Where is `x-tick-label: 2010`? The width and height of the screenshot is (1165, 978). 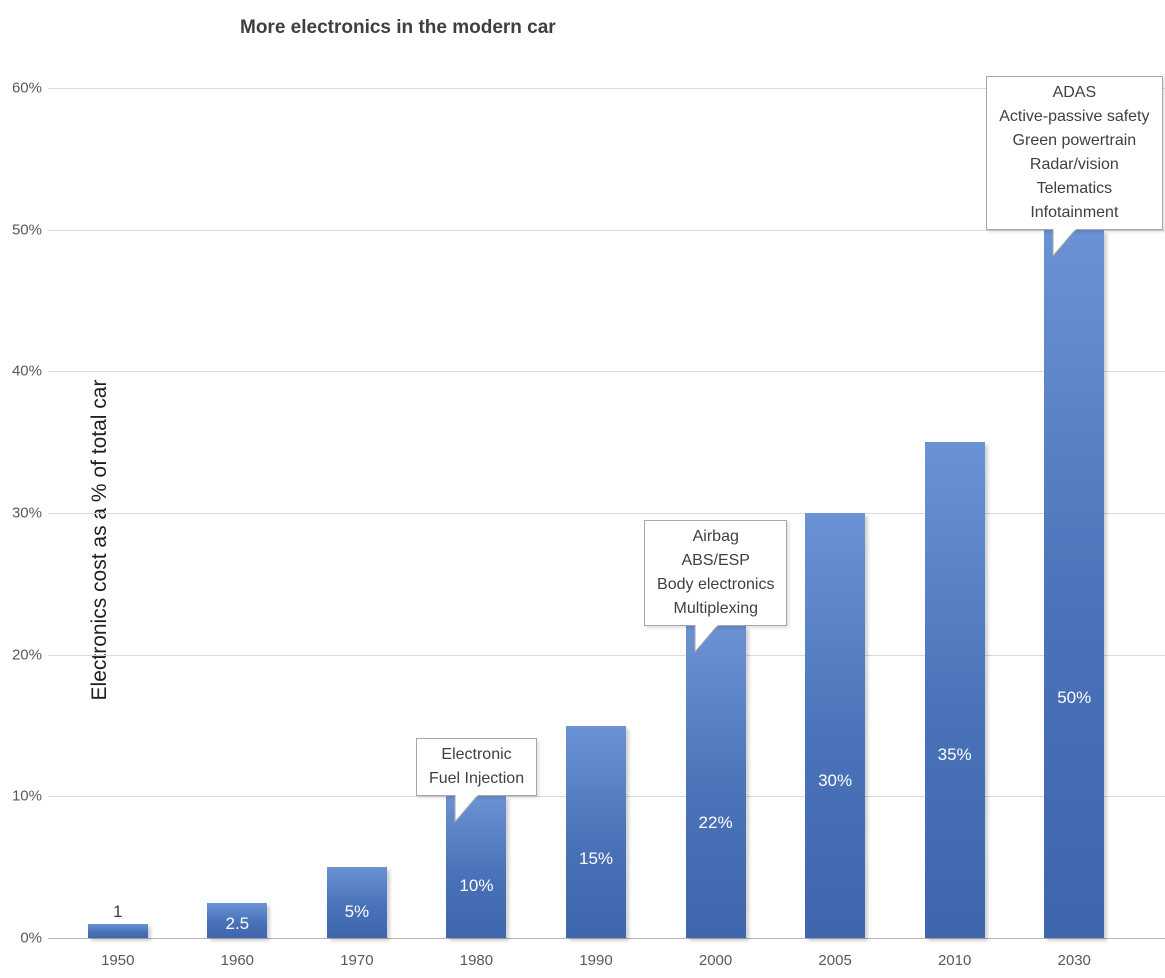 x-tick-label: 2010 is located at coordinates (954, 960).